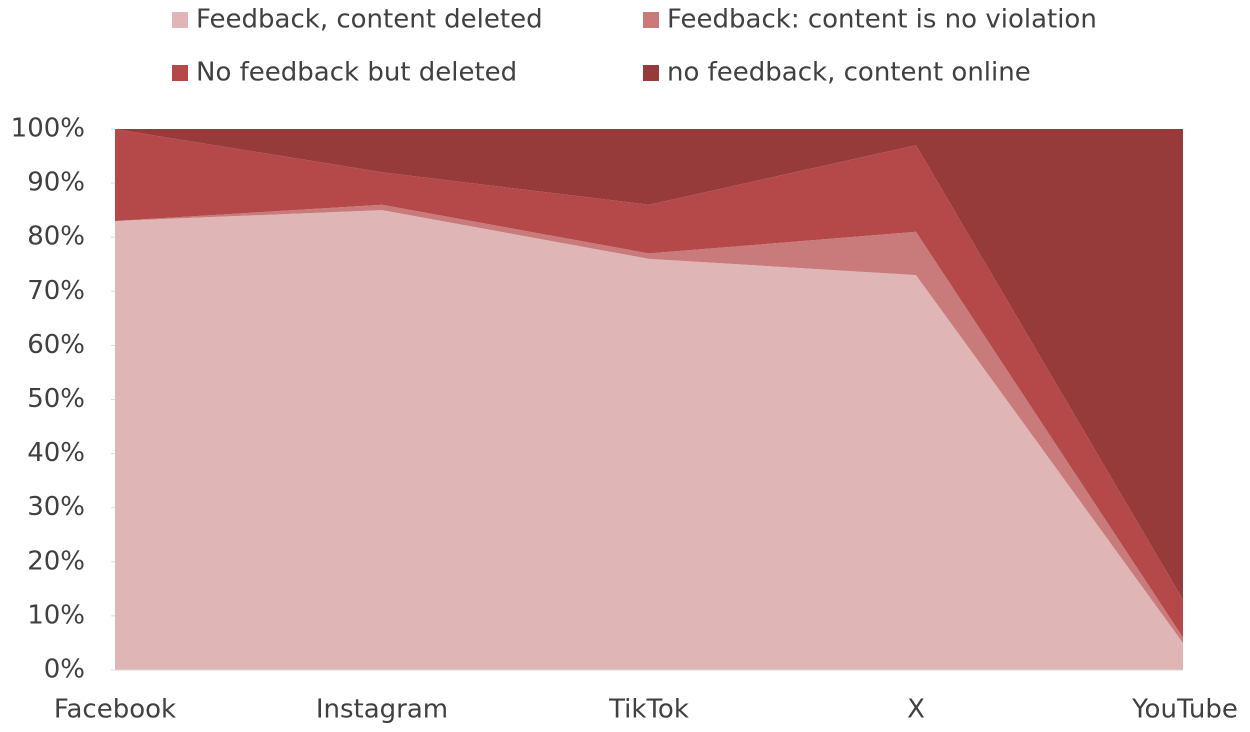  What do you see at coordinates (356, 73) in the screenshot?
I see `legend-label: No feedback but deleted` at bounding box center [356, 73].